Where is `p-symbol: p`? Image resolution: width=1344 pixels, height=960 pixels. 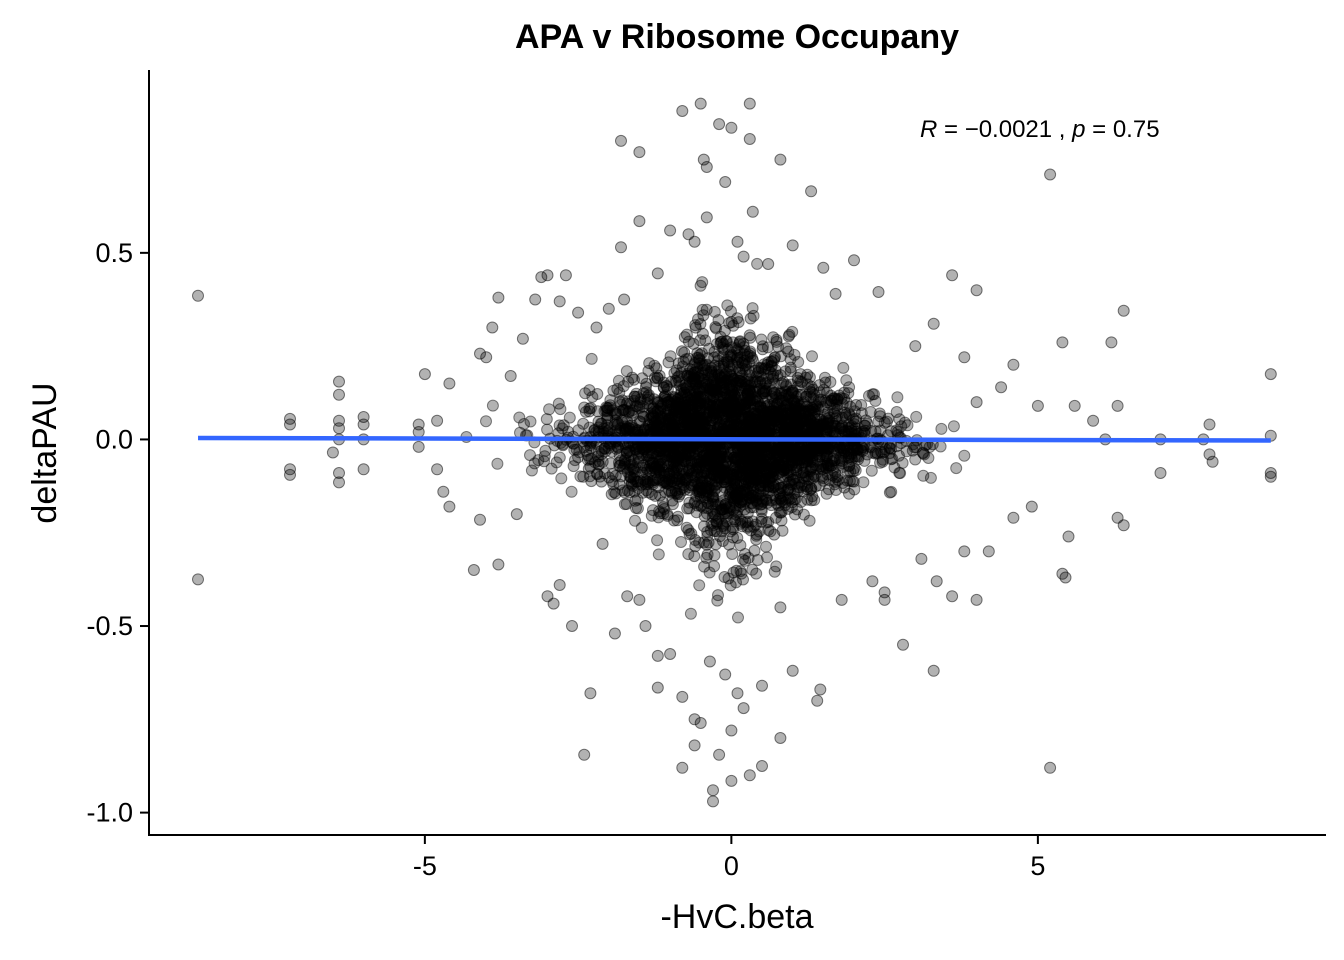 p-symbol: p is located at coordinates (1078, 129).